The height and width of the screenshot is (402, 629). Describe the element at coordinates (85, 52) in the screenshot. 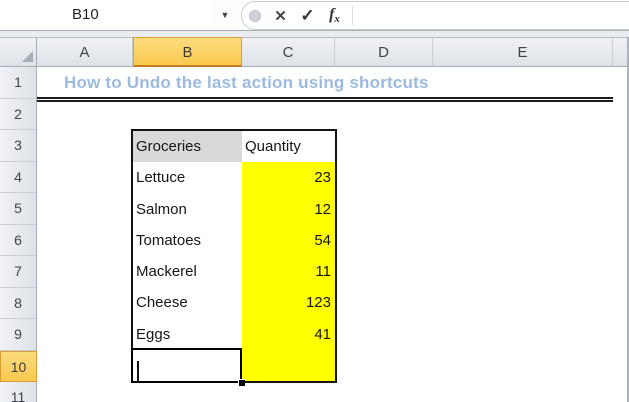

I see `column-header-a: A` at that location.